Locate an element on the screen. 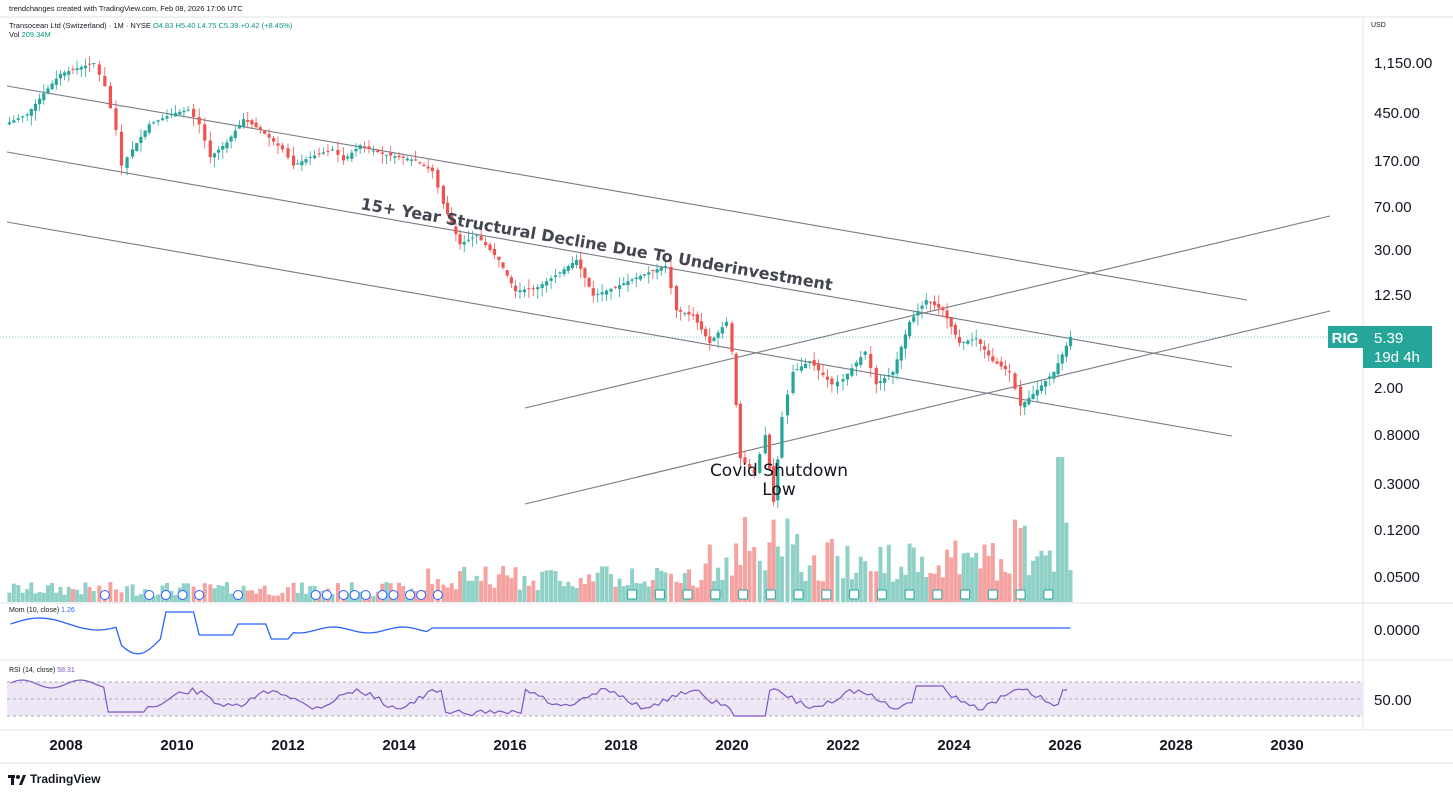 This screenshot has height=798, width=1453. currency-label: USD is located at coordinates (1378, 25).